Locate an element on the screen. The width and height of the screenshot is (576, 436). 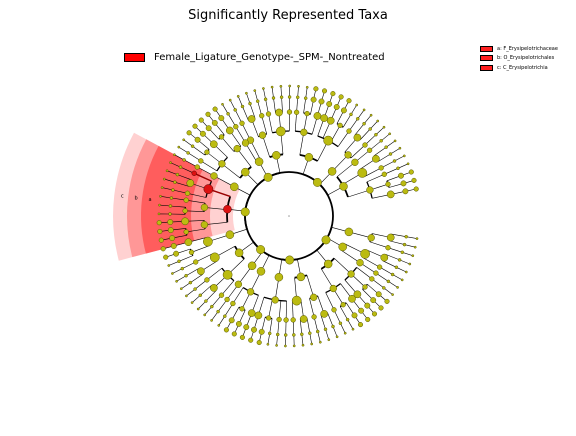
chart-title: Significantly Represented Taxa is located at coordinates (288, 15).